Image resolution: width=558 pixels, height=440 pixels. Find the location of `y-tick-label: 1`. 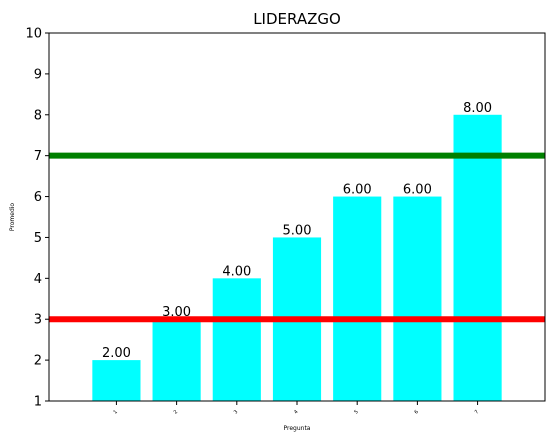

y-tick-label: 1 is located at coordinates (38, 402).